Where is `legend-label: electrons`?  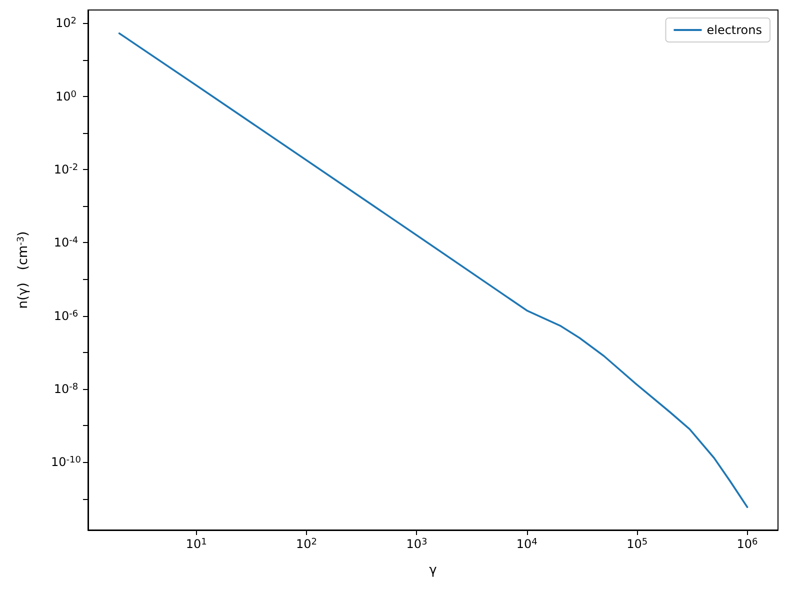
legend-label: electrons is located at coordinates (734, 30).